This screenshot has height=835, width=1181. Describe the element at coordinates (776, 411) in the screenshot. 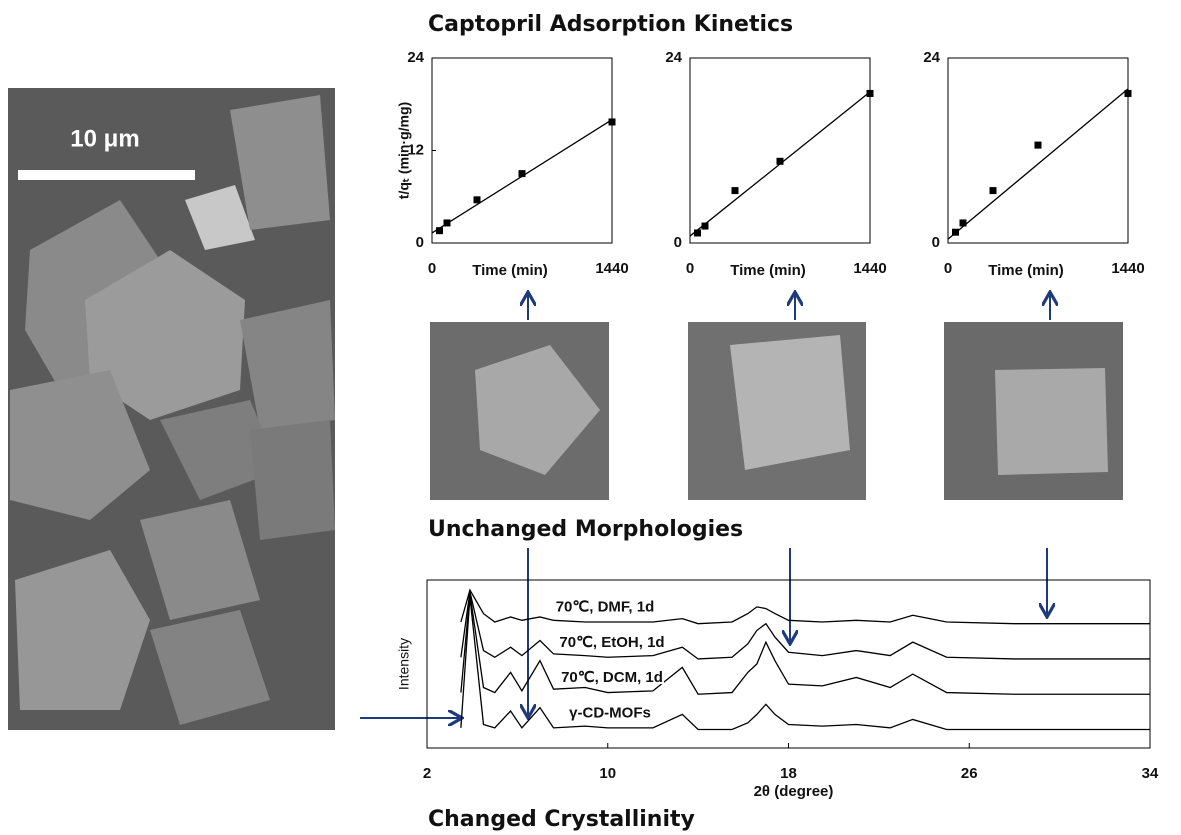

I see `sem-small` at that location.